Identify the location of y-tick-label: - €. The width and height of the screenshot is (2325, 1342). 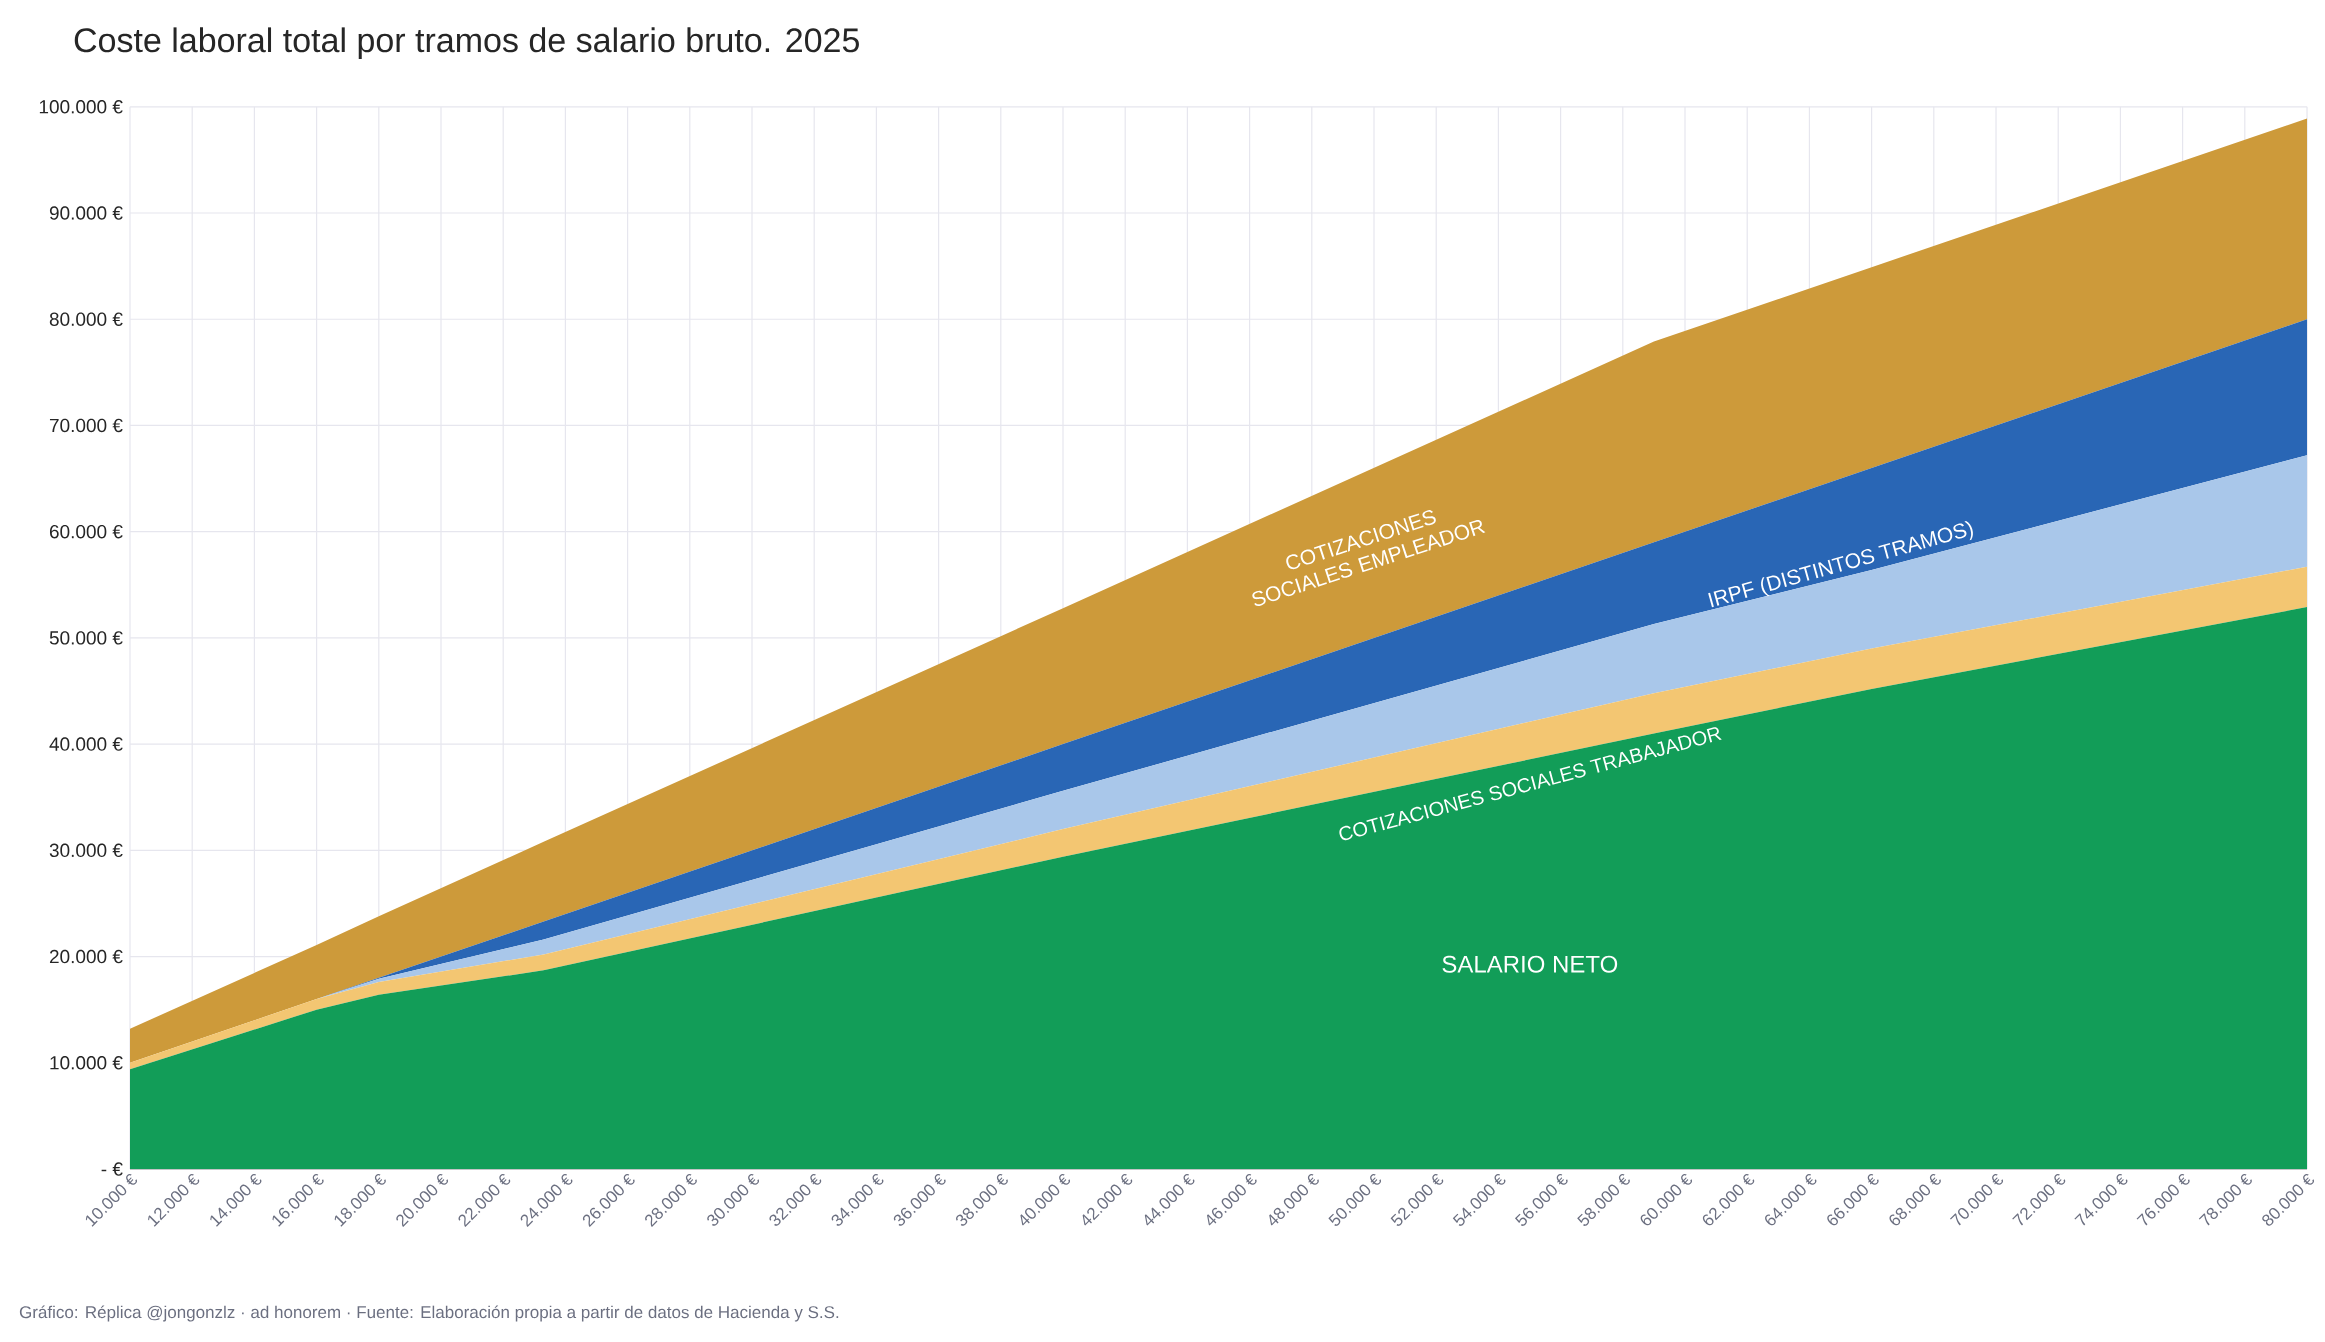
(112, 1169).